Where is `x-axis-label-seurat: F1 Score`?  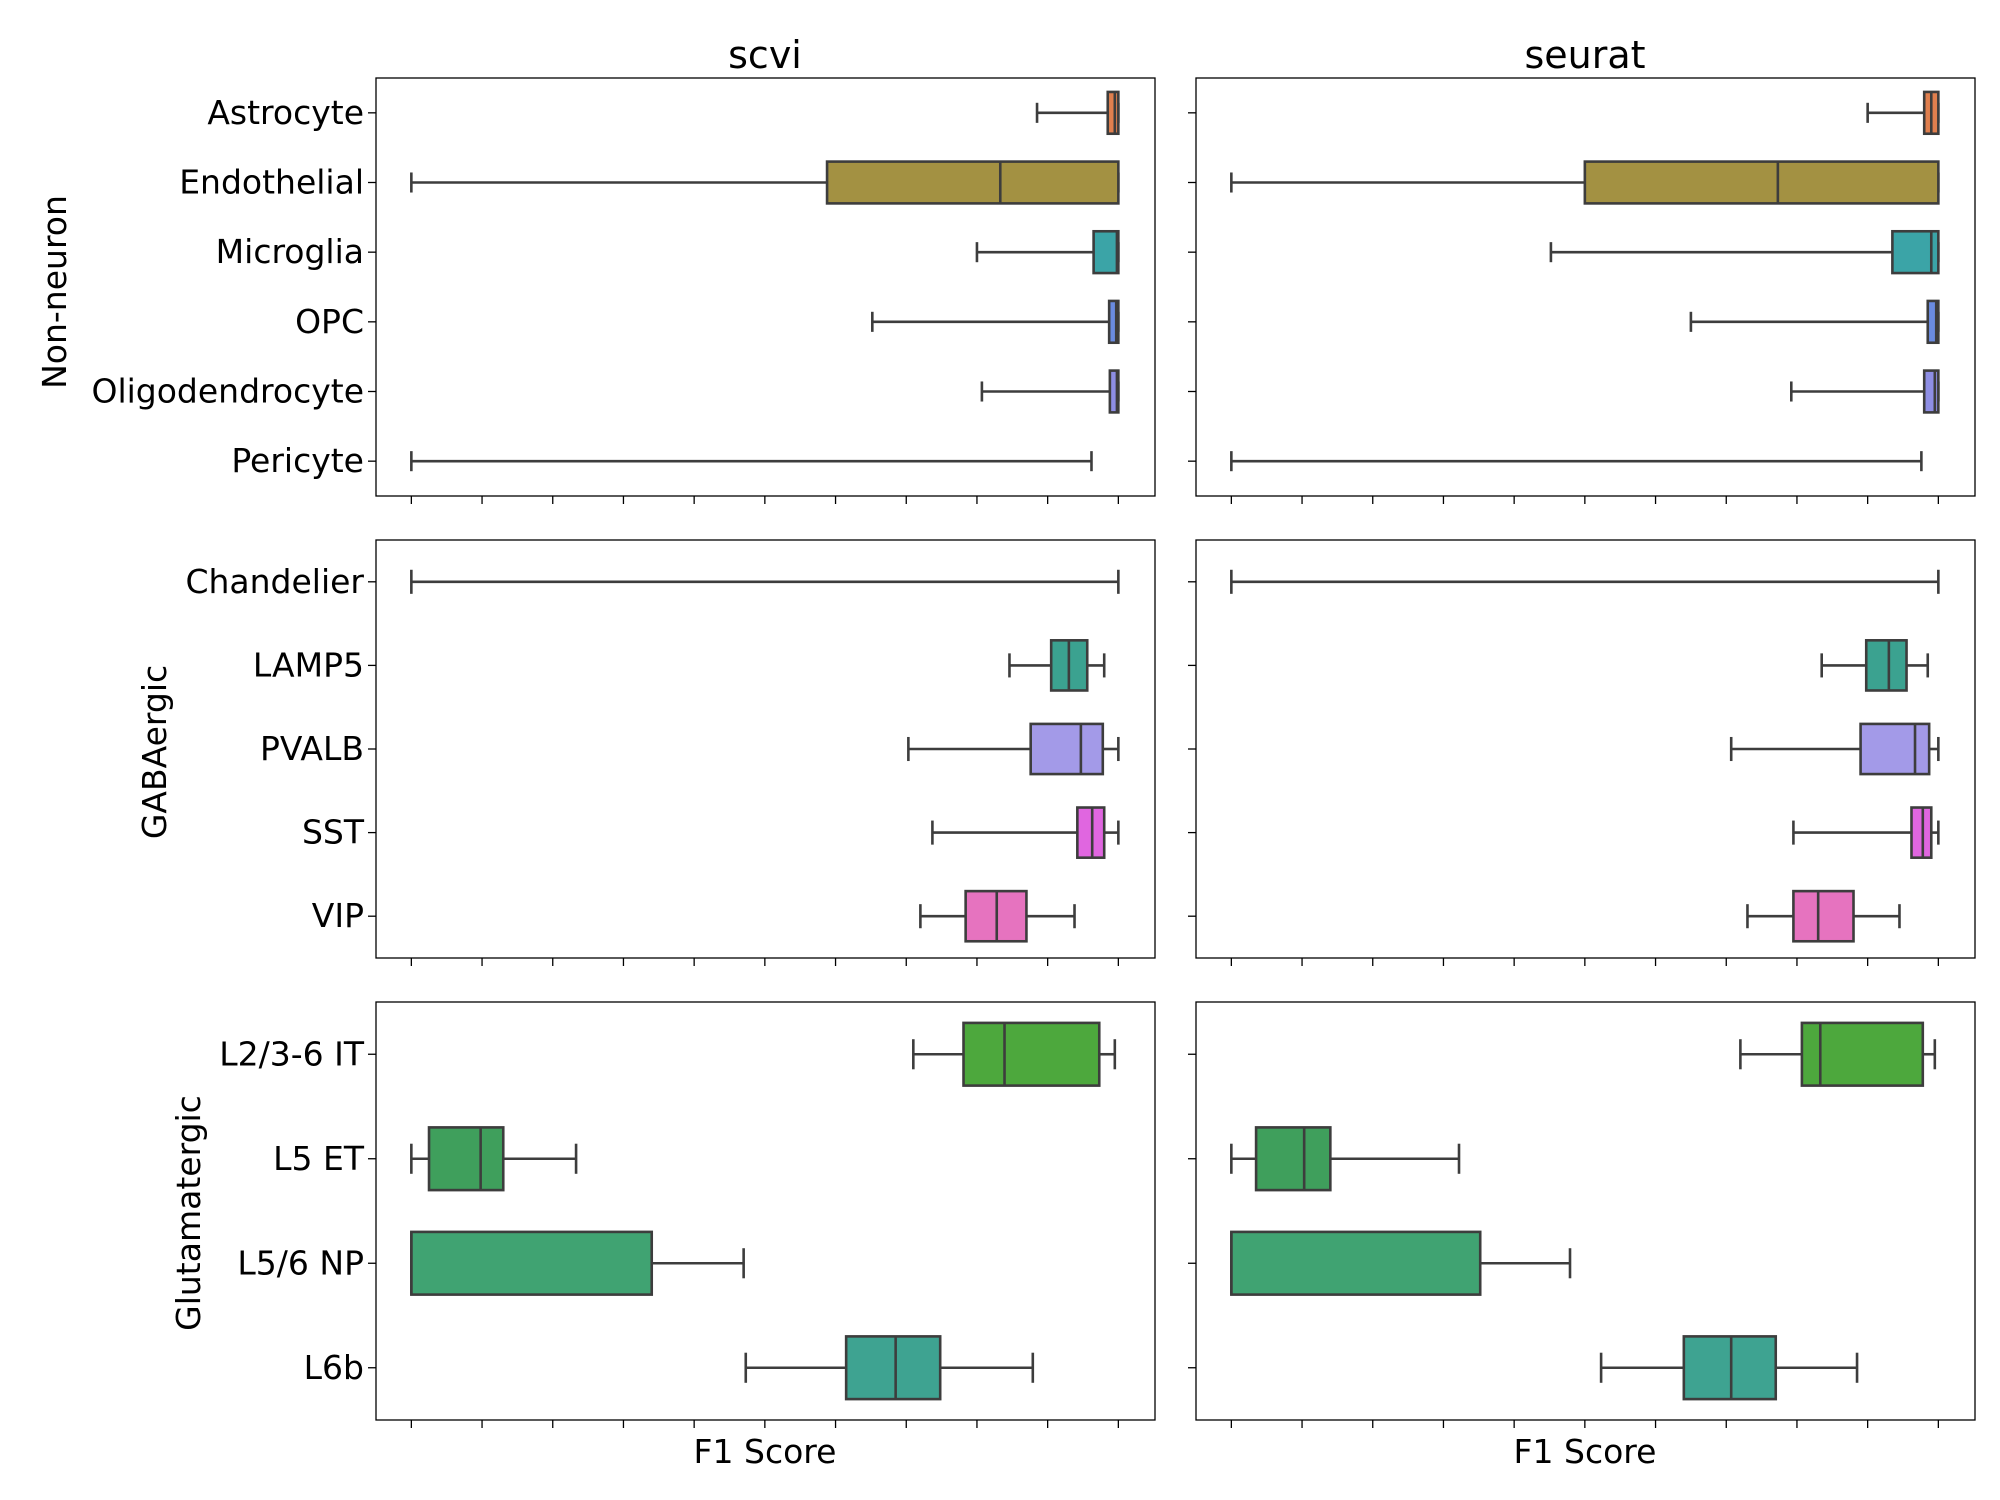
x-axis-label-seurat: F1 Score is located at coordinates (1585, 1451).